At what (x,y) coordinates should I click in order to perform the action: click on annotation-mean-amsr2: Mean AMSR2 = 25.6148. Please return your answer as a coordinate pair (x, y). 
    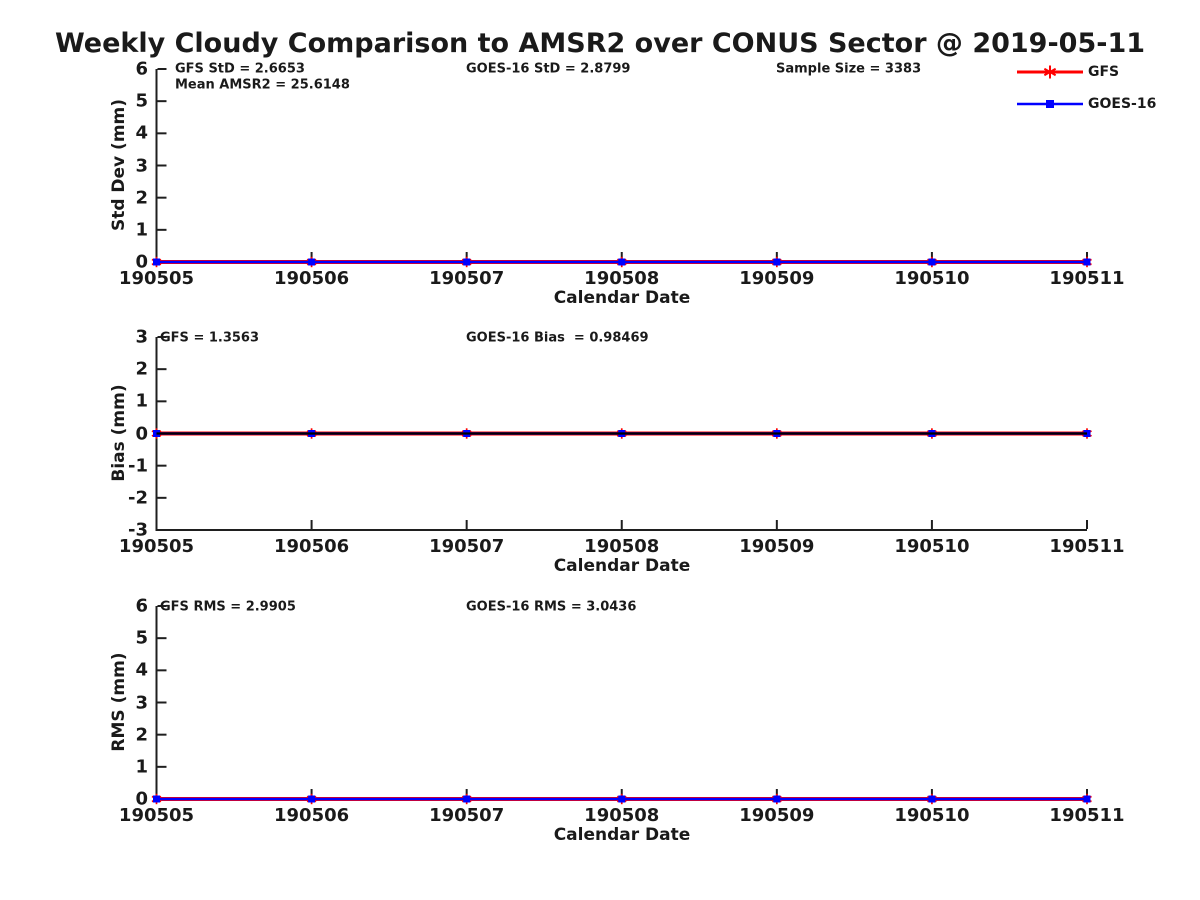
    Looking at the image, I should click on (262, 85).